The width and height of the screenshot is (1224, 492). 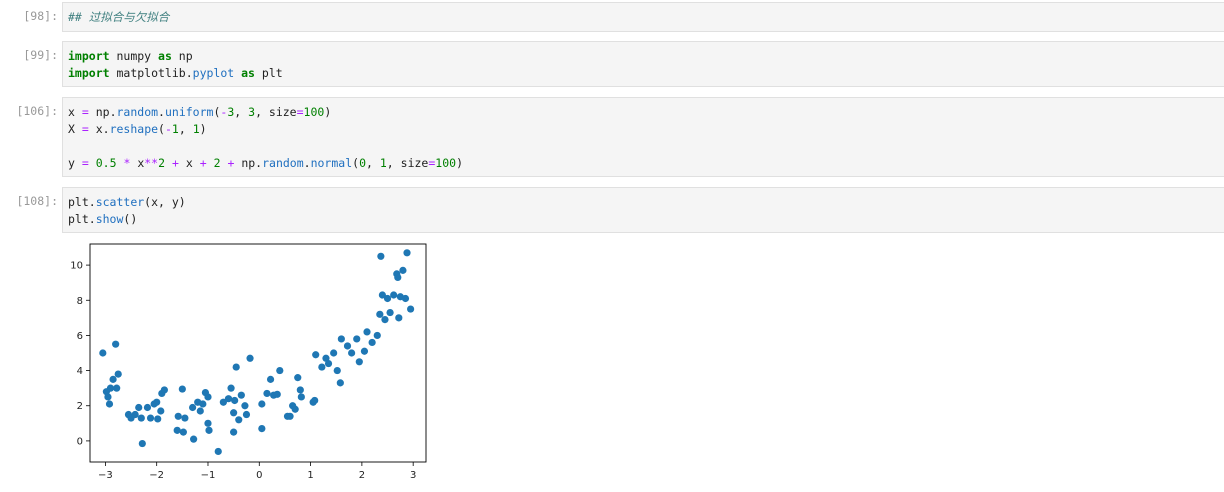 What do you see at coordinates (156, 475) in the screenshot?
I see `x-tick-label: −2` at bounding box center [156, 475].